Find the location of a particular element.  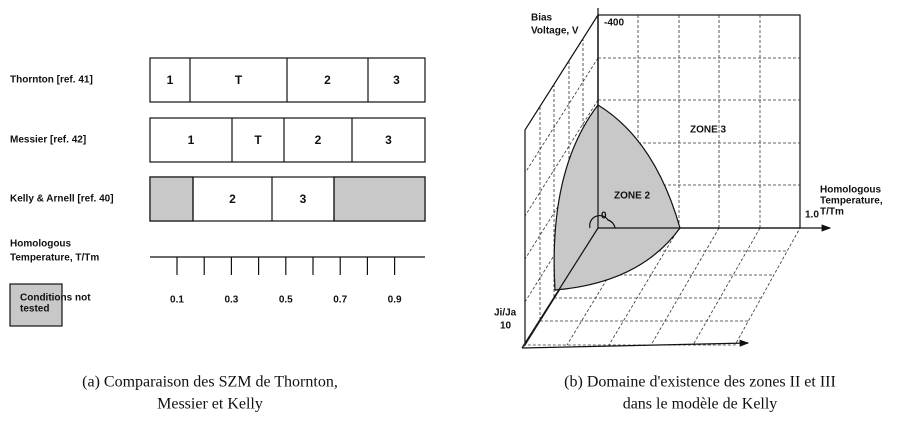

bias-label: Voltage, V is located at coordinates (555, 31).